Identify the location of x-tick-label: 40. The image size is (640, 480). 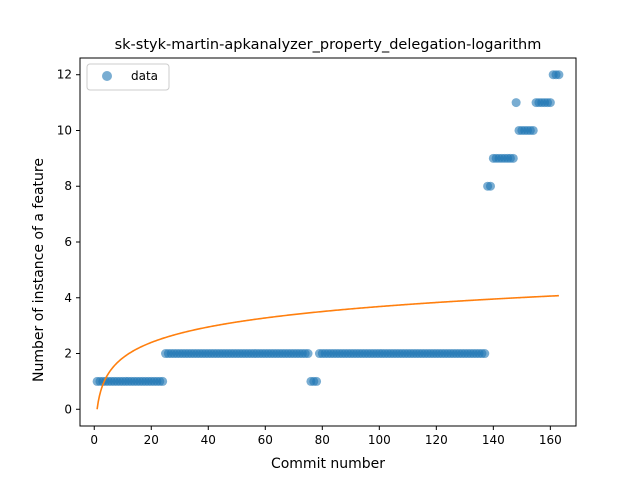
(208, 440).